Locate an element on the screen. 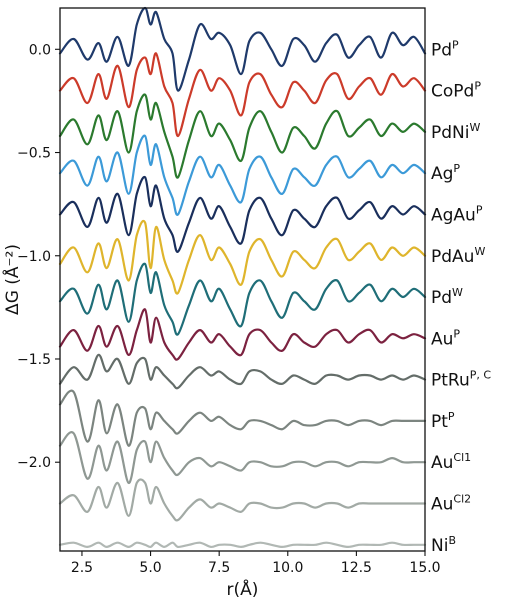 Image resolution: width=505 pixels, height=598 pixels. series-label: PdP is located at coordinates (445, 49).